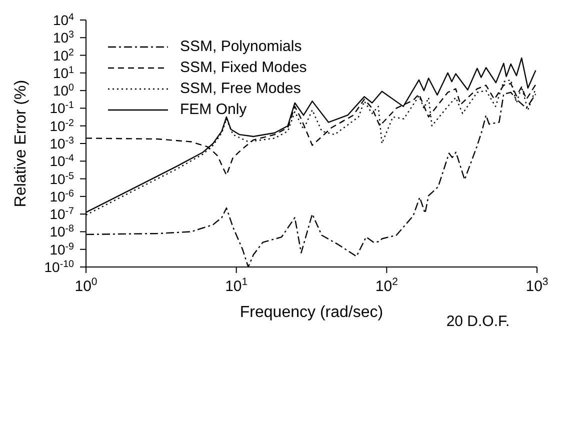  What do you see at coordinates (537, 285) in the screenshot?
I see `x-tick-label: 10$^{3}$` at bounding box center [537, 285].